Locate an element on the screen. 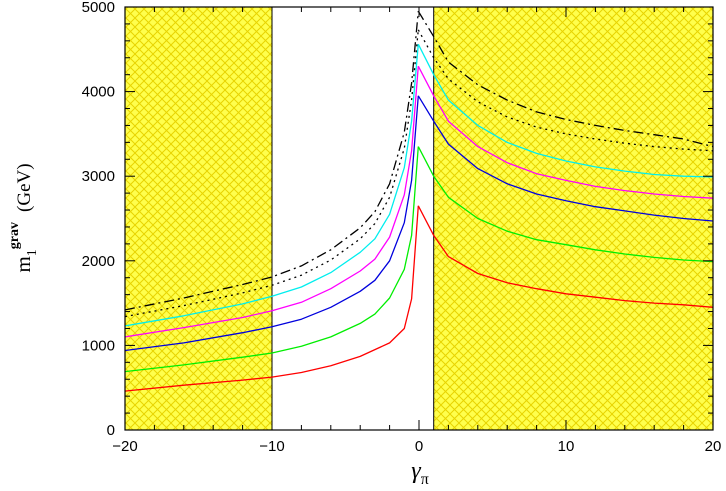 The image size is (726, 491). x-tick-label: 0 is located at coordinates (419, 446).